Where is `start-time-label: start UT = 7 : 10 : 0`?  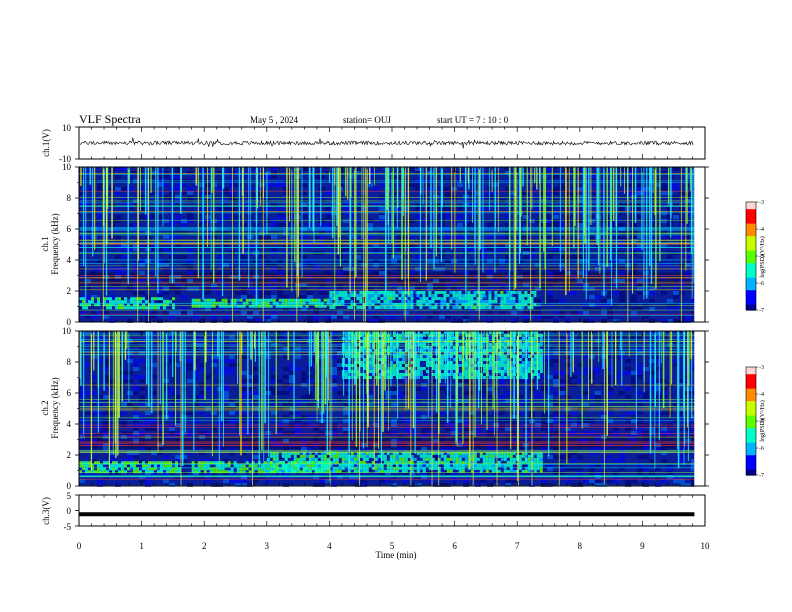 start-time-label: start UT = 7 : 10 : 0 is located at coordinates (473, 120).